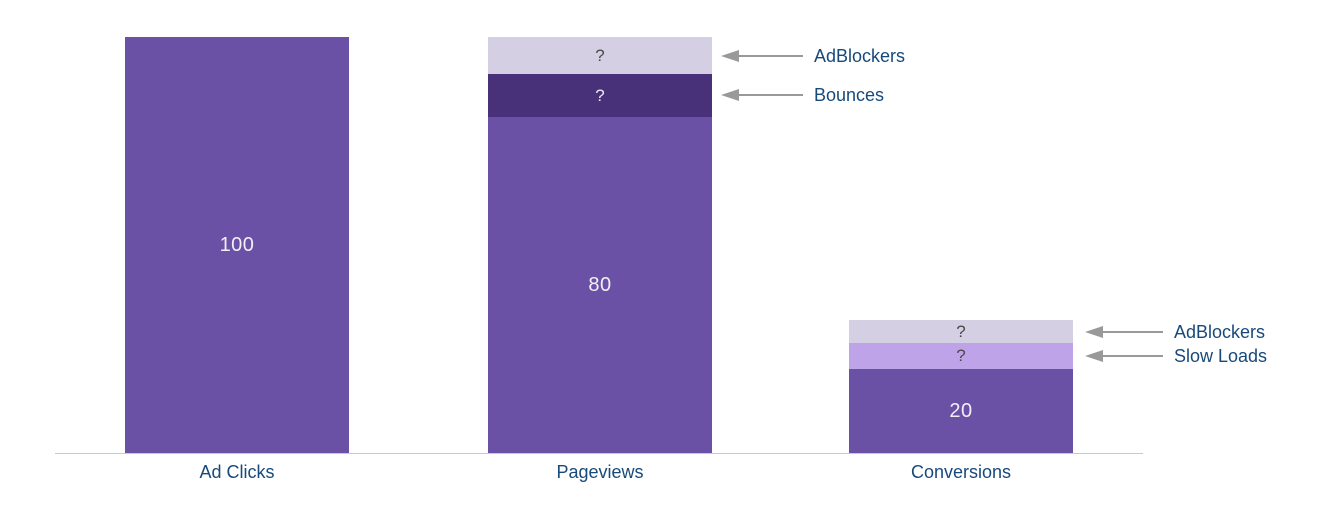  Describe the element at coordinates (600, 472) in the screenshot. I see `category-label-pageviews: Pageviews` at that location.